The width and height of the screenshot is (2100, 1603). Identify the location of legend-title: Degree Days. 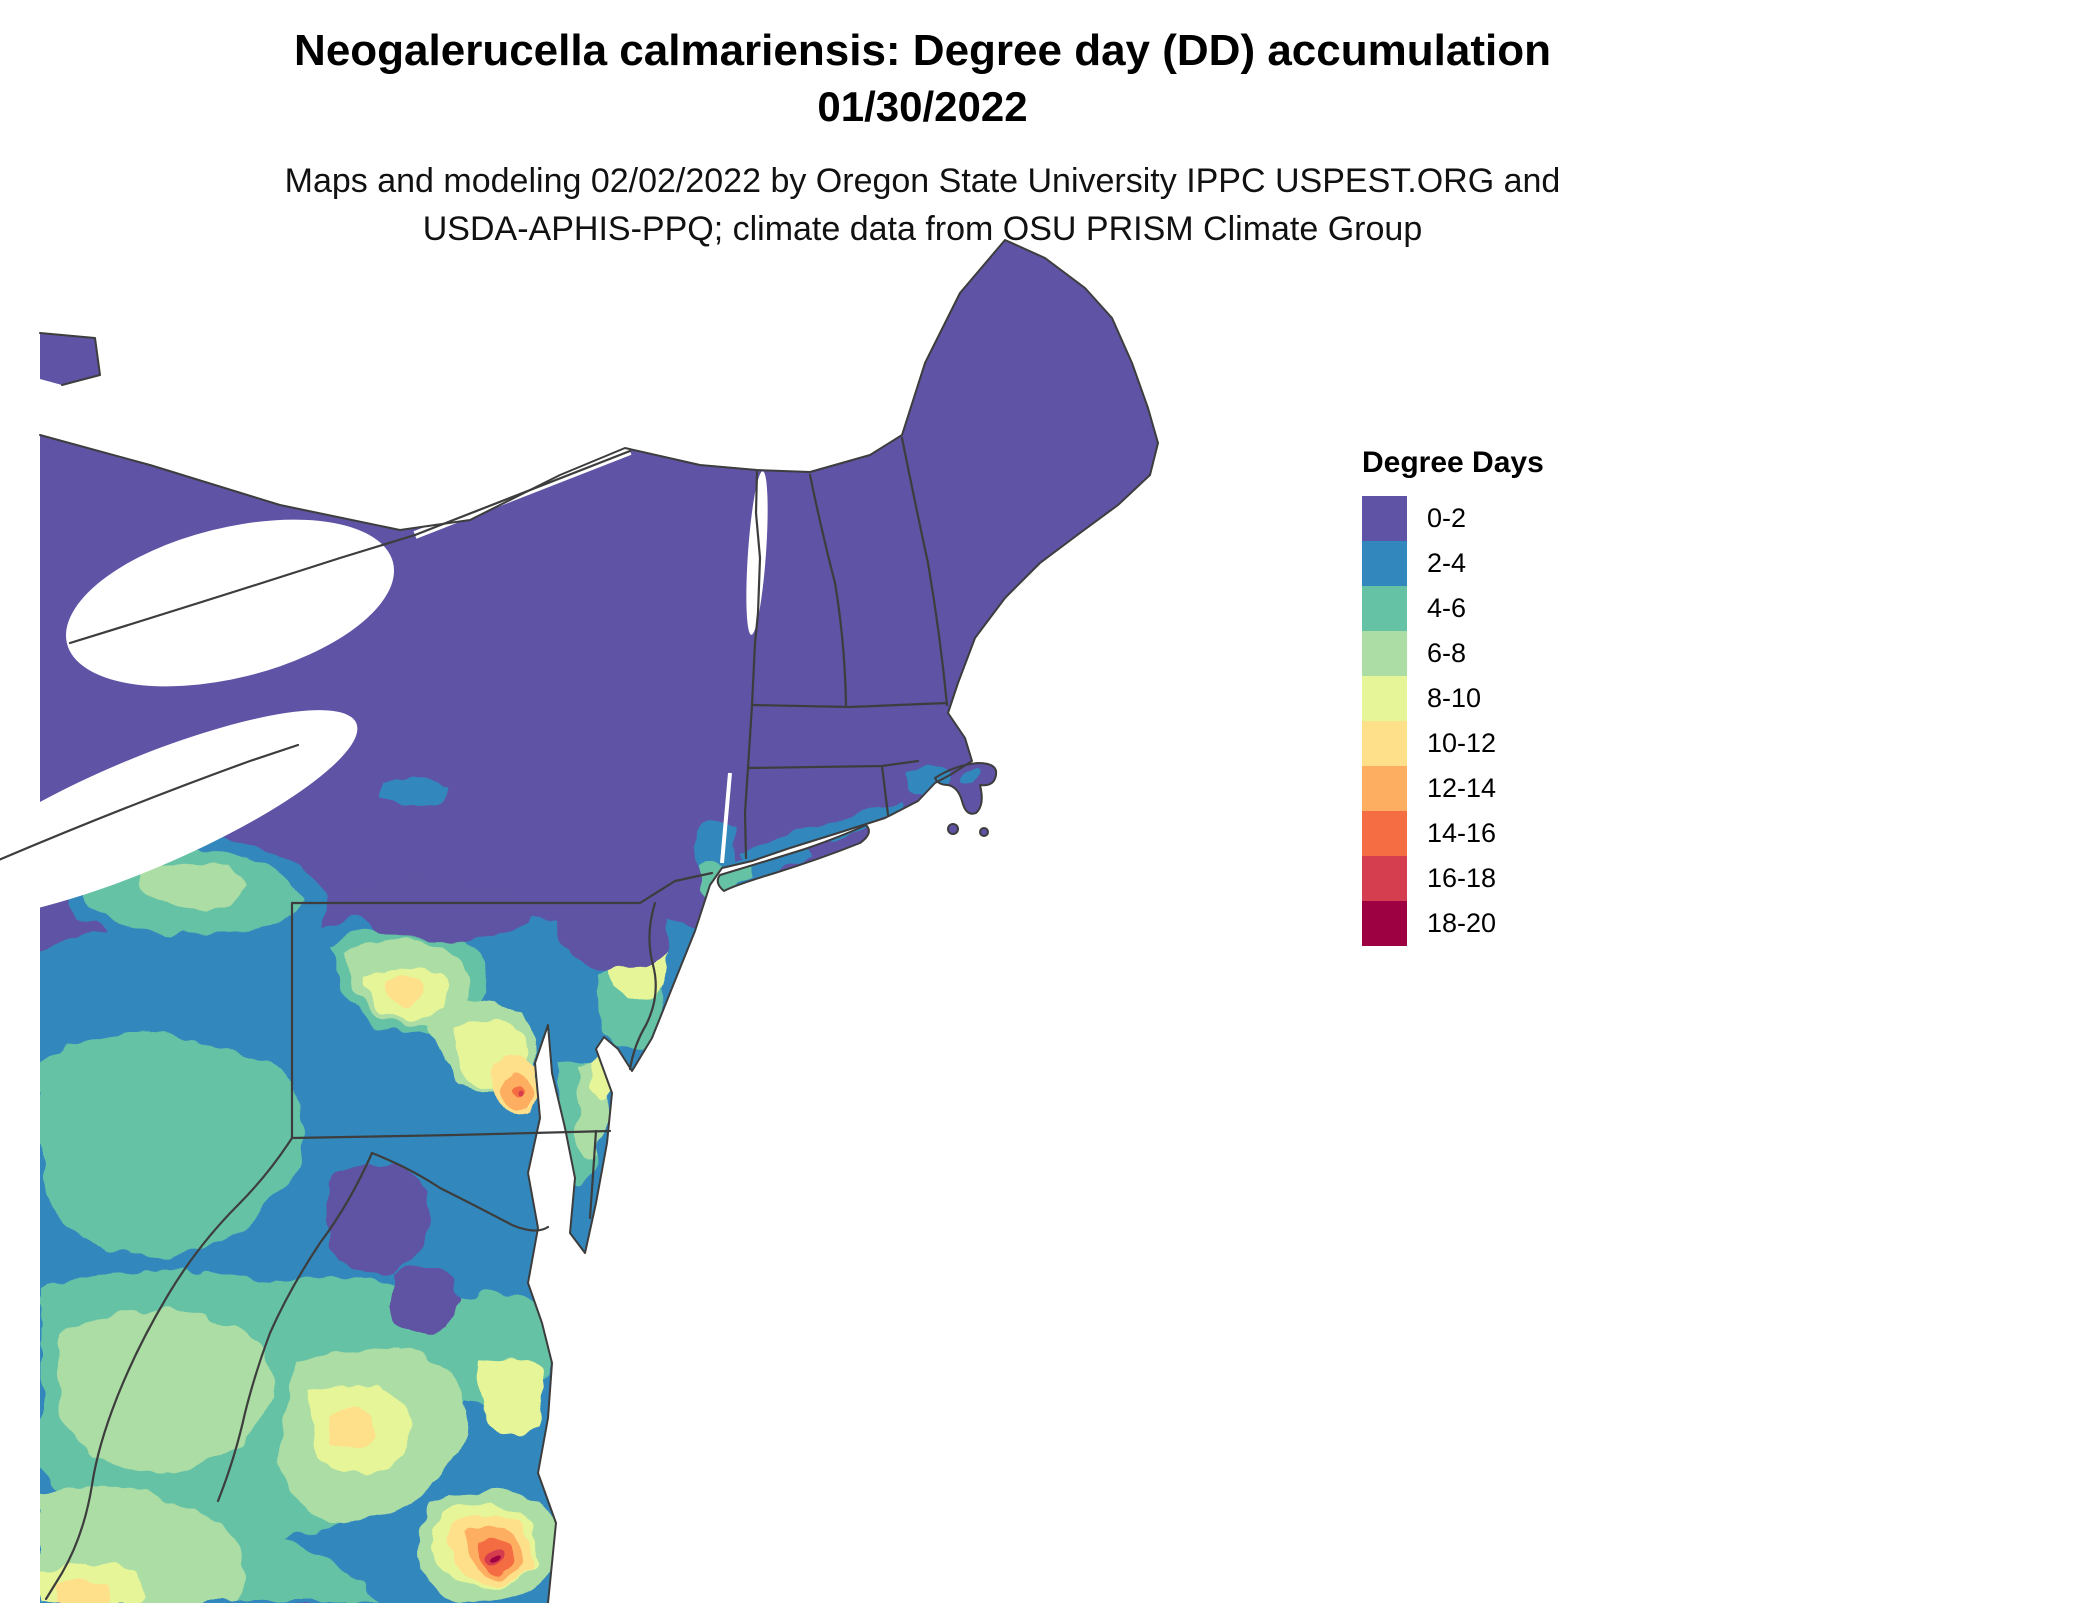
(1453, 462).